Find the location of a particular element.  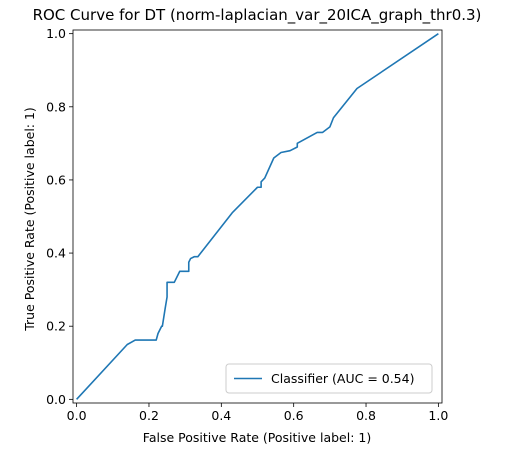

x-axis-ticks: 0.0 0.2 0.4 0.6 0.8 1.0 is located at coordinates (257, 413).